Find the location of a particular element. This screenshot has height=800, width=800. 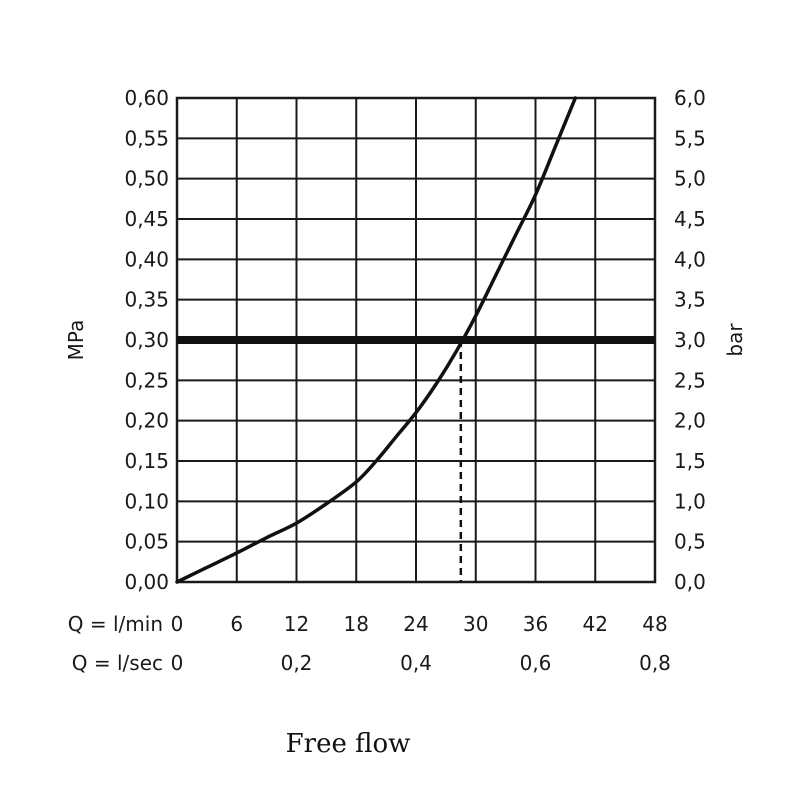

left-tick-label: 0,55 is located at coordinates (146, 138).